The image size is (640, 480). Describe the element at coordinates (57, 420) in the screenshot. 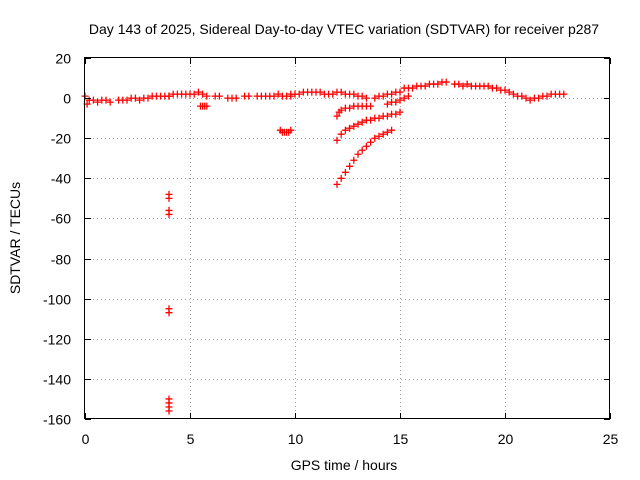

I see `y-tick-label: -160` at that location.